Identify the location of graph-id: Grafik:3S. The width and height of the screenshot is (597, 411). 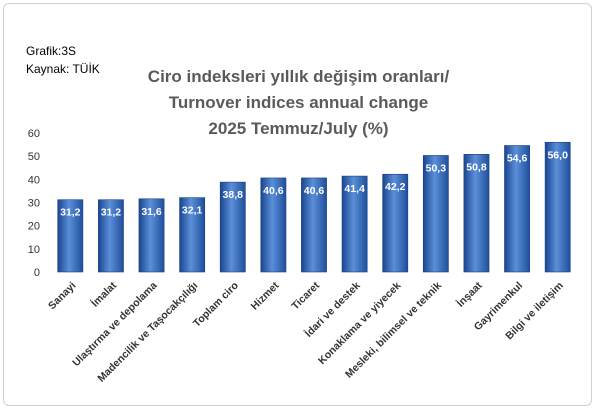
(51, 51).